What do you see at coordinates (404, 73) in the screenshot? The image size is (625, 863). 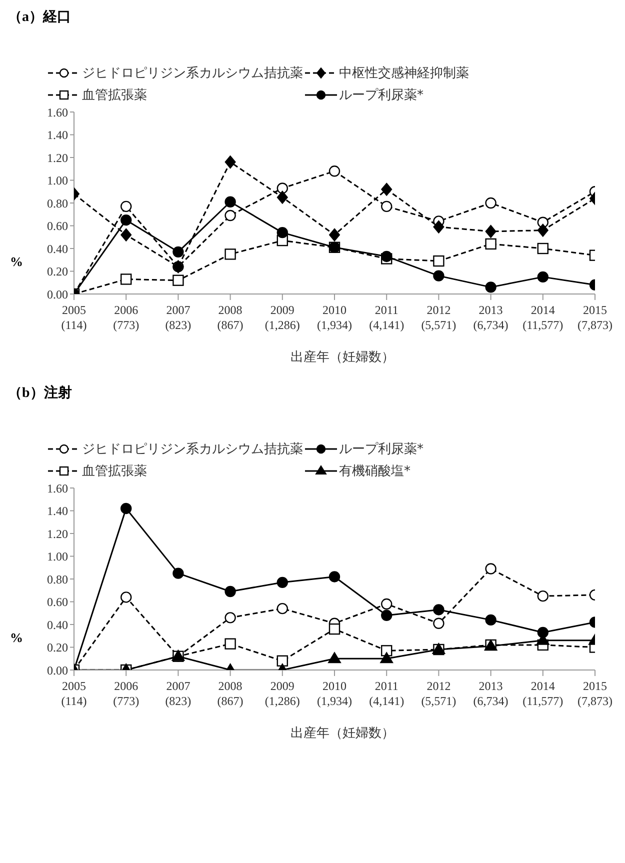 I see `legend-label: 中枢性交感神経抑制薬` at bounding box center [404, 73].